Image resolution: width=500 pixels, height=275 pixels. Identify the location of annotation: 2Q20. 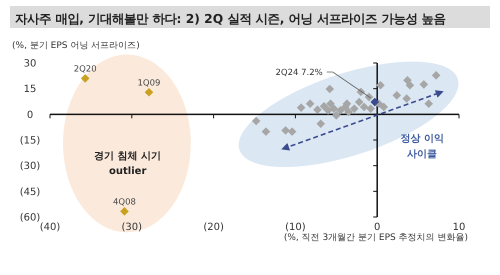
(85, 69).